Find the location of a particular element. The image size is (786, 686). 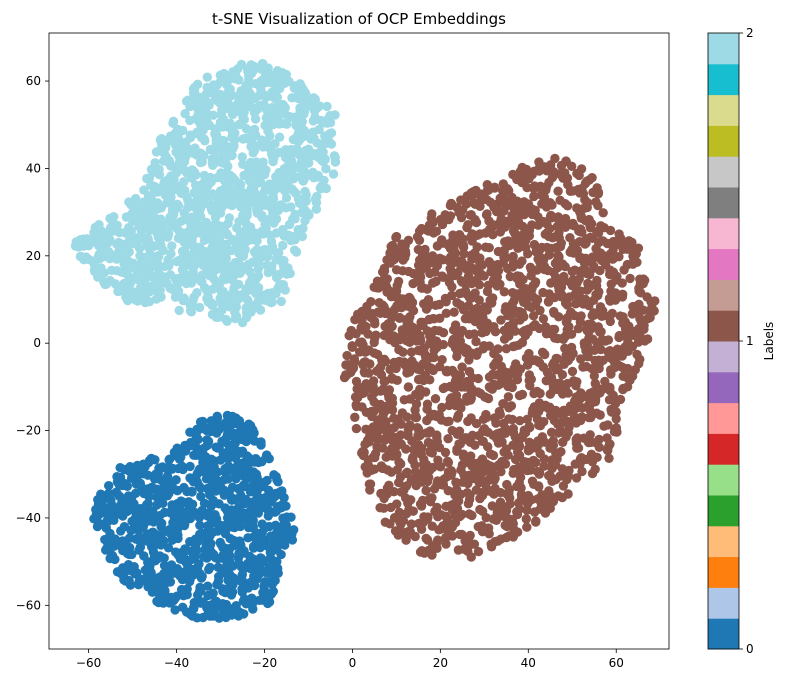

y-tick-label: 60 is located at coordinates (33, 81).